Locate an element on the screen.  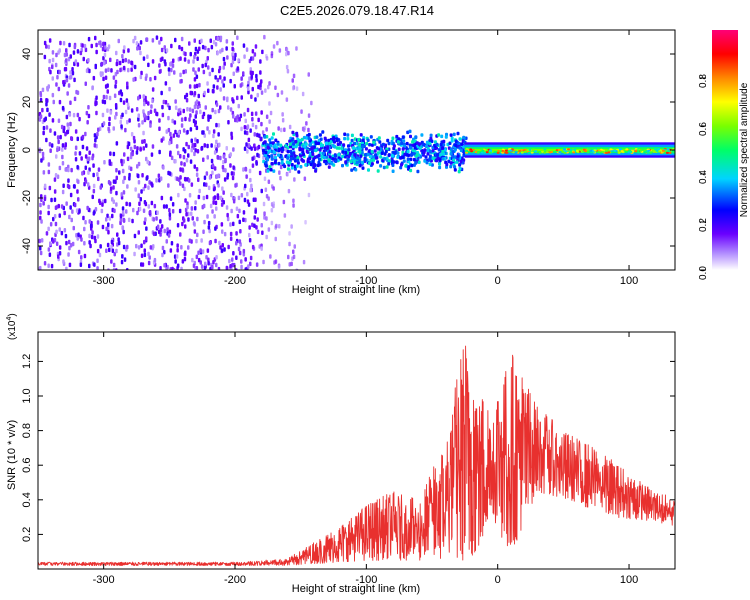
x-tick-label: -300 is located at coordinates (104, 281).